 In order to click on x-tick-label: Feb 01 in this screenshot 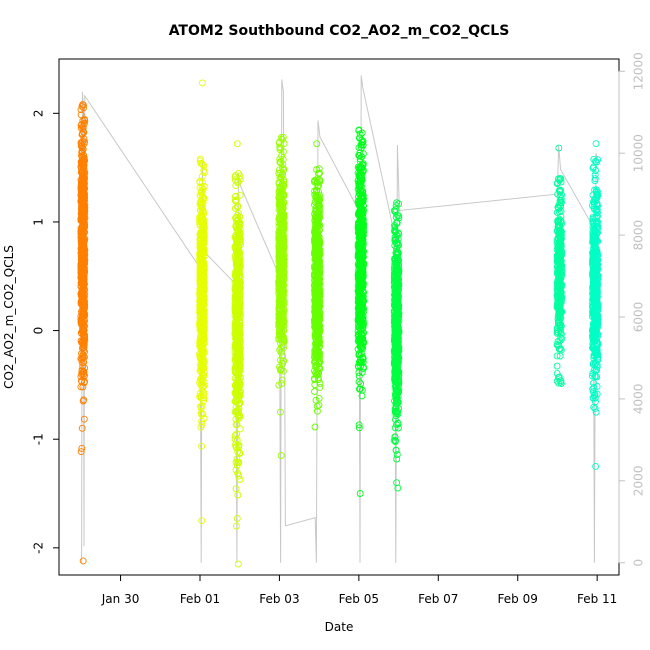, I will do `click(200, 599)`.